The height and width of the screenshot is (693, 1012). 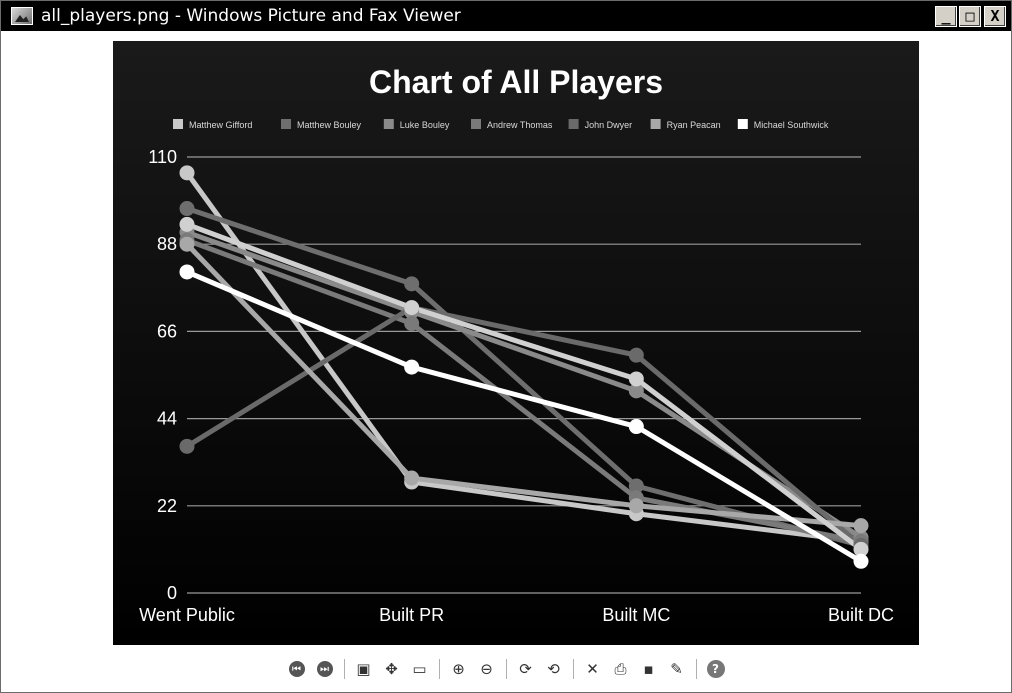 What do you see at coordinates (946, 16) in the screenshot?
I see `minimize-button: _` at bounding box center [946, 16].